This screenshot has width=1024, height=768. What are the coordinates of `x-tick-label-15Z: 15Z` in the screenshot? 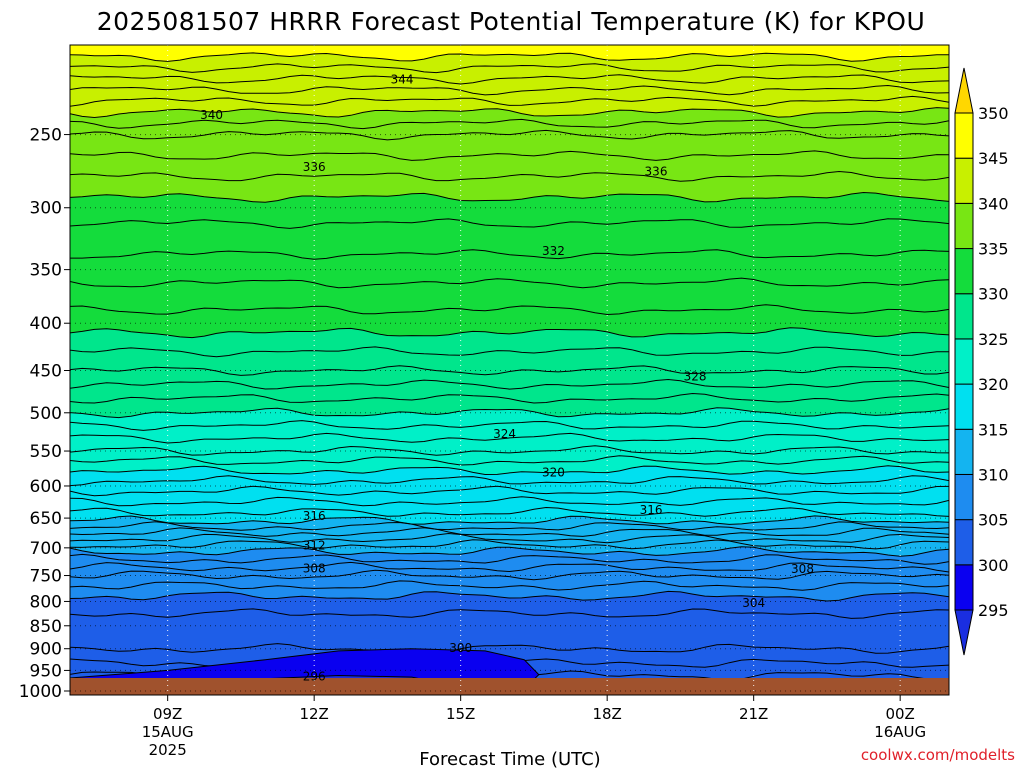 It's located at (460, 714).